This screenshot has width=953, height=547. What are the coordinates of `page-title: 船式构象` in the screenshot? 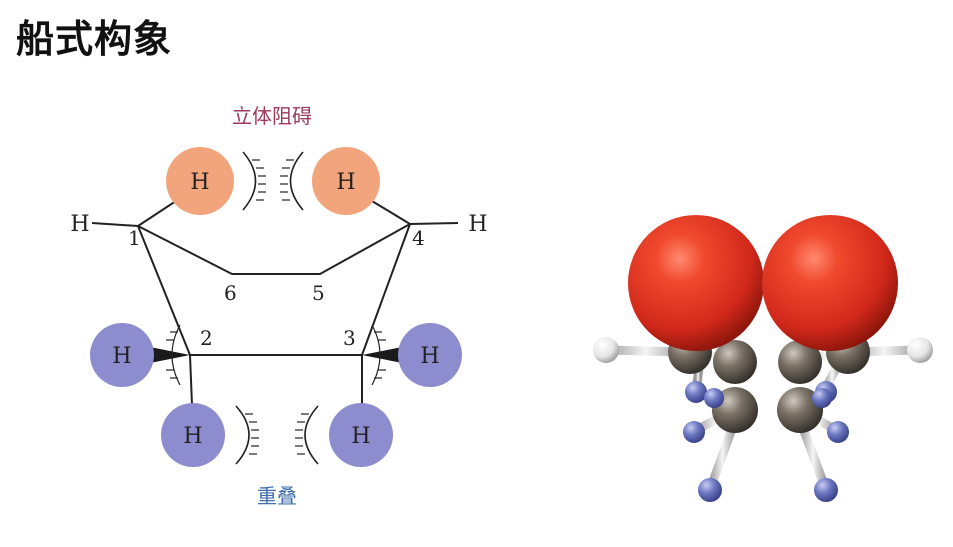 It's located at (94, 39).